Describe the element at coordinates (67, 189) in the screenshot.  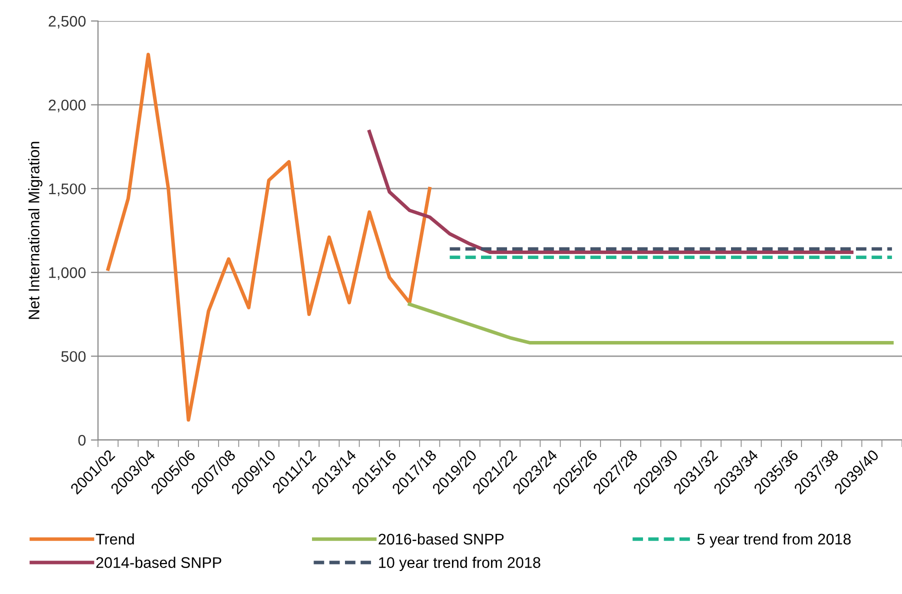
I see `y-tick-label: 1,500` at that location.